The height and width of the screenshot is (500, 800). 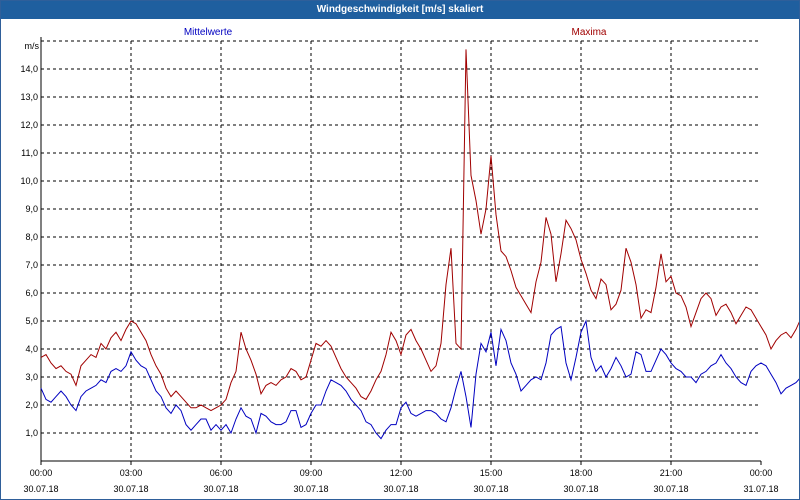 I want to click on y-tick-label: 7,0, so click(x=31, y=265).